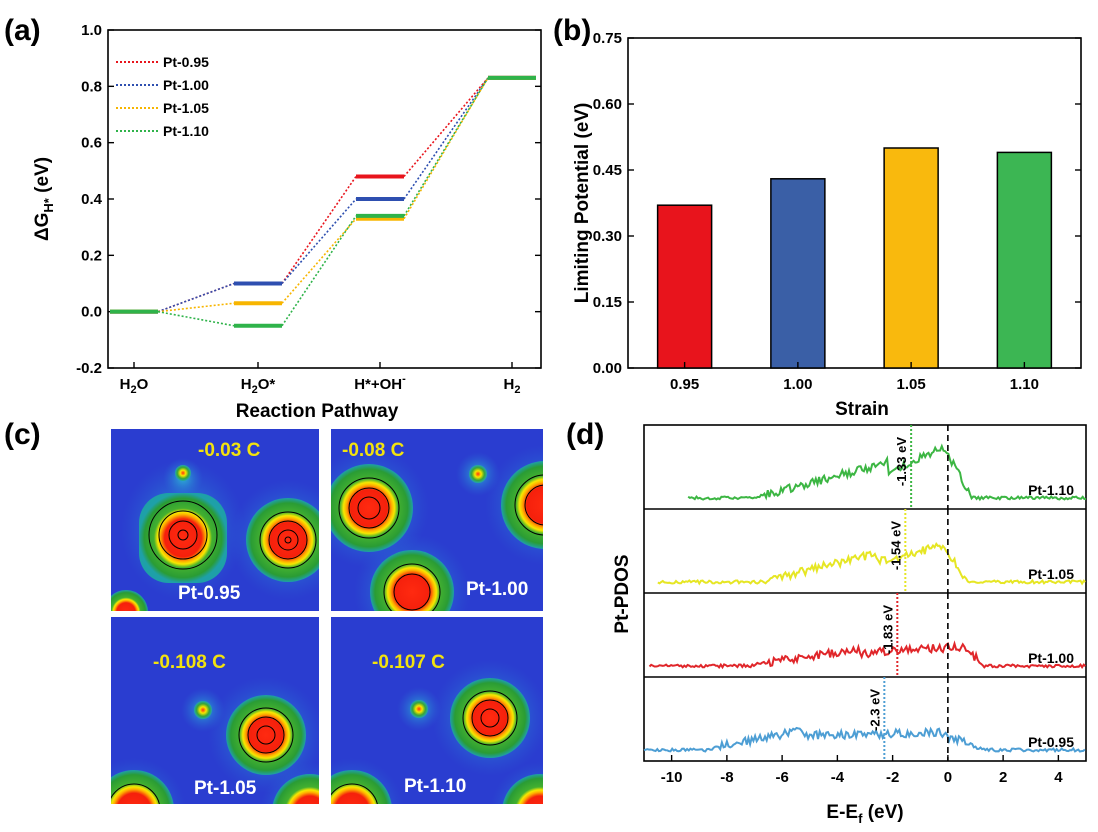 The width and height of the screenshot is (1098, 832). I want to click on d-band-center-label: -1.54 eV, so click(895, 545).